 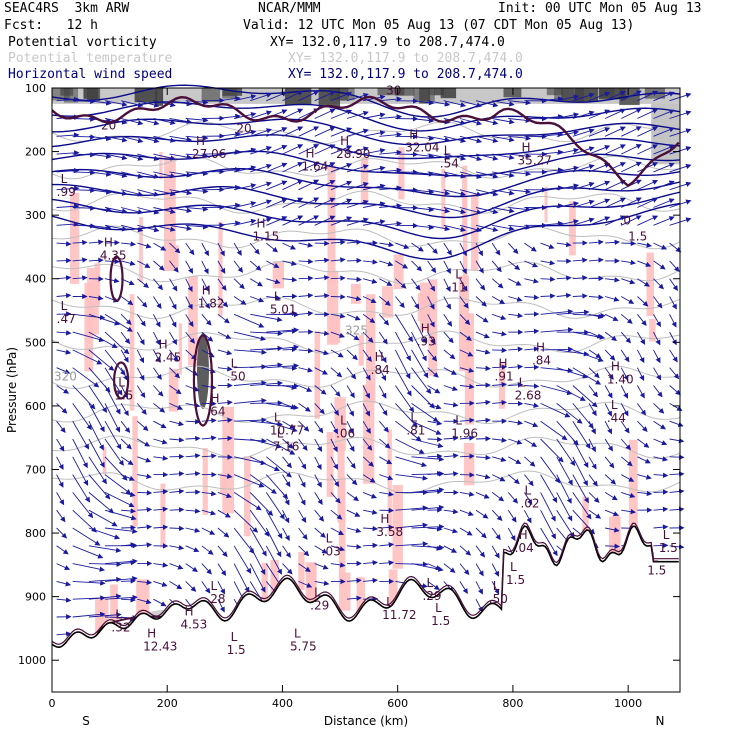 I want to click on pv-extremum-value: .28, so click(x=215, y=599).